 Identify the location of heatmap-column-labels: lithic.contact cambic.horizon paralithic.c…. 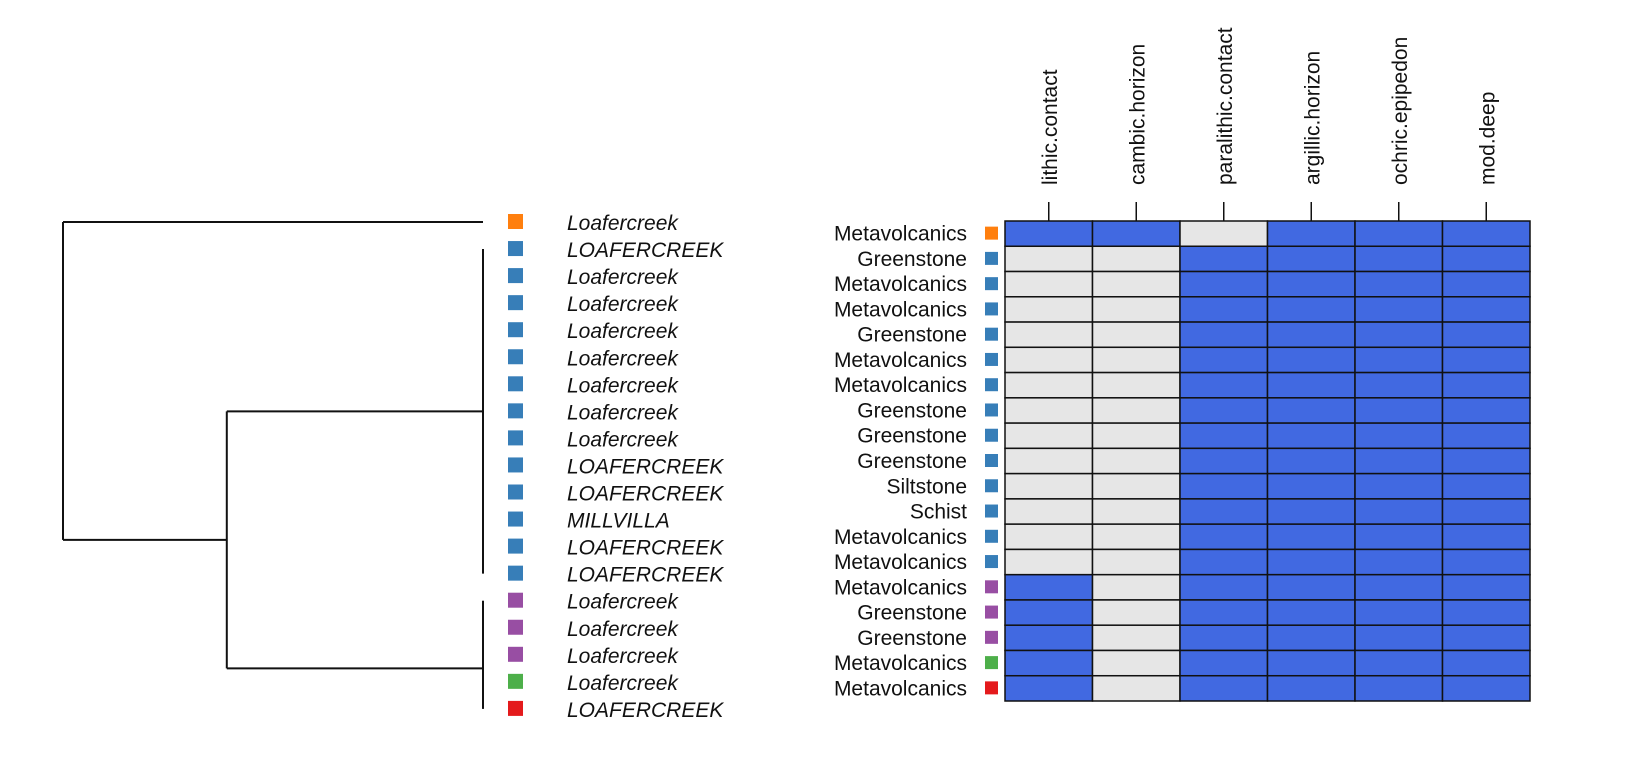
(1269, 124).